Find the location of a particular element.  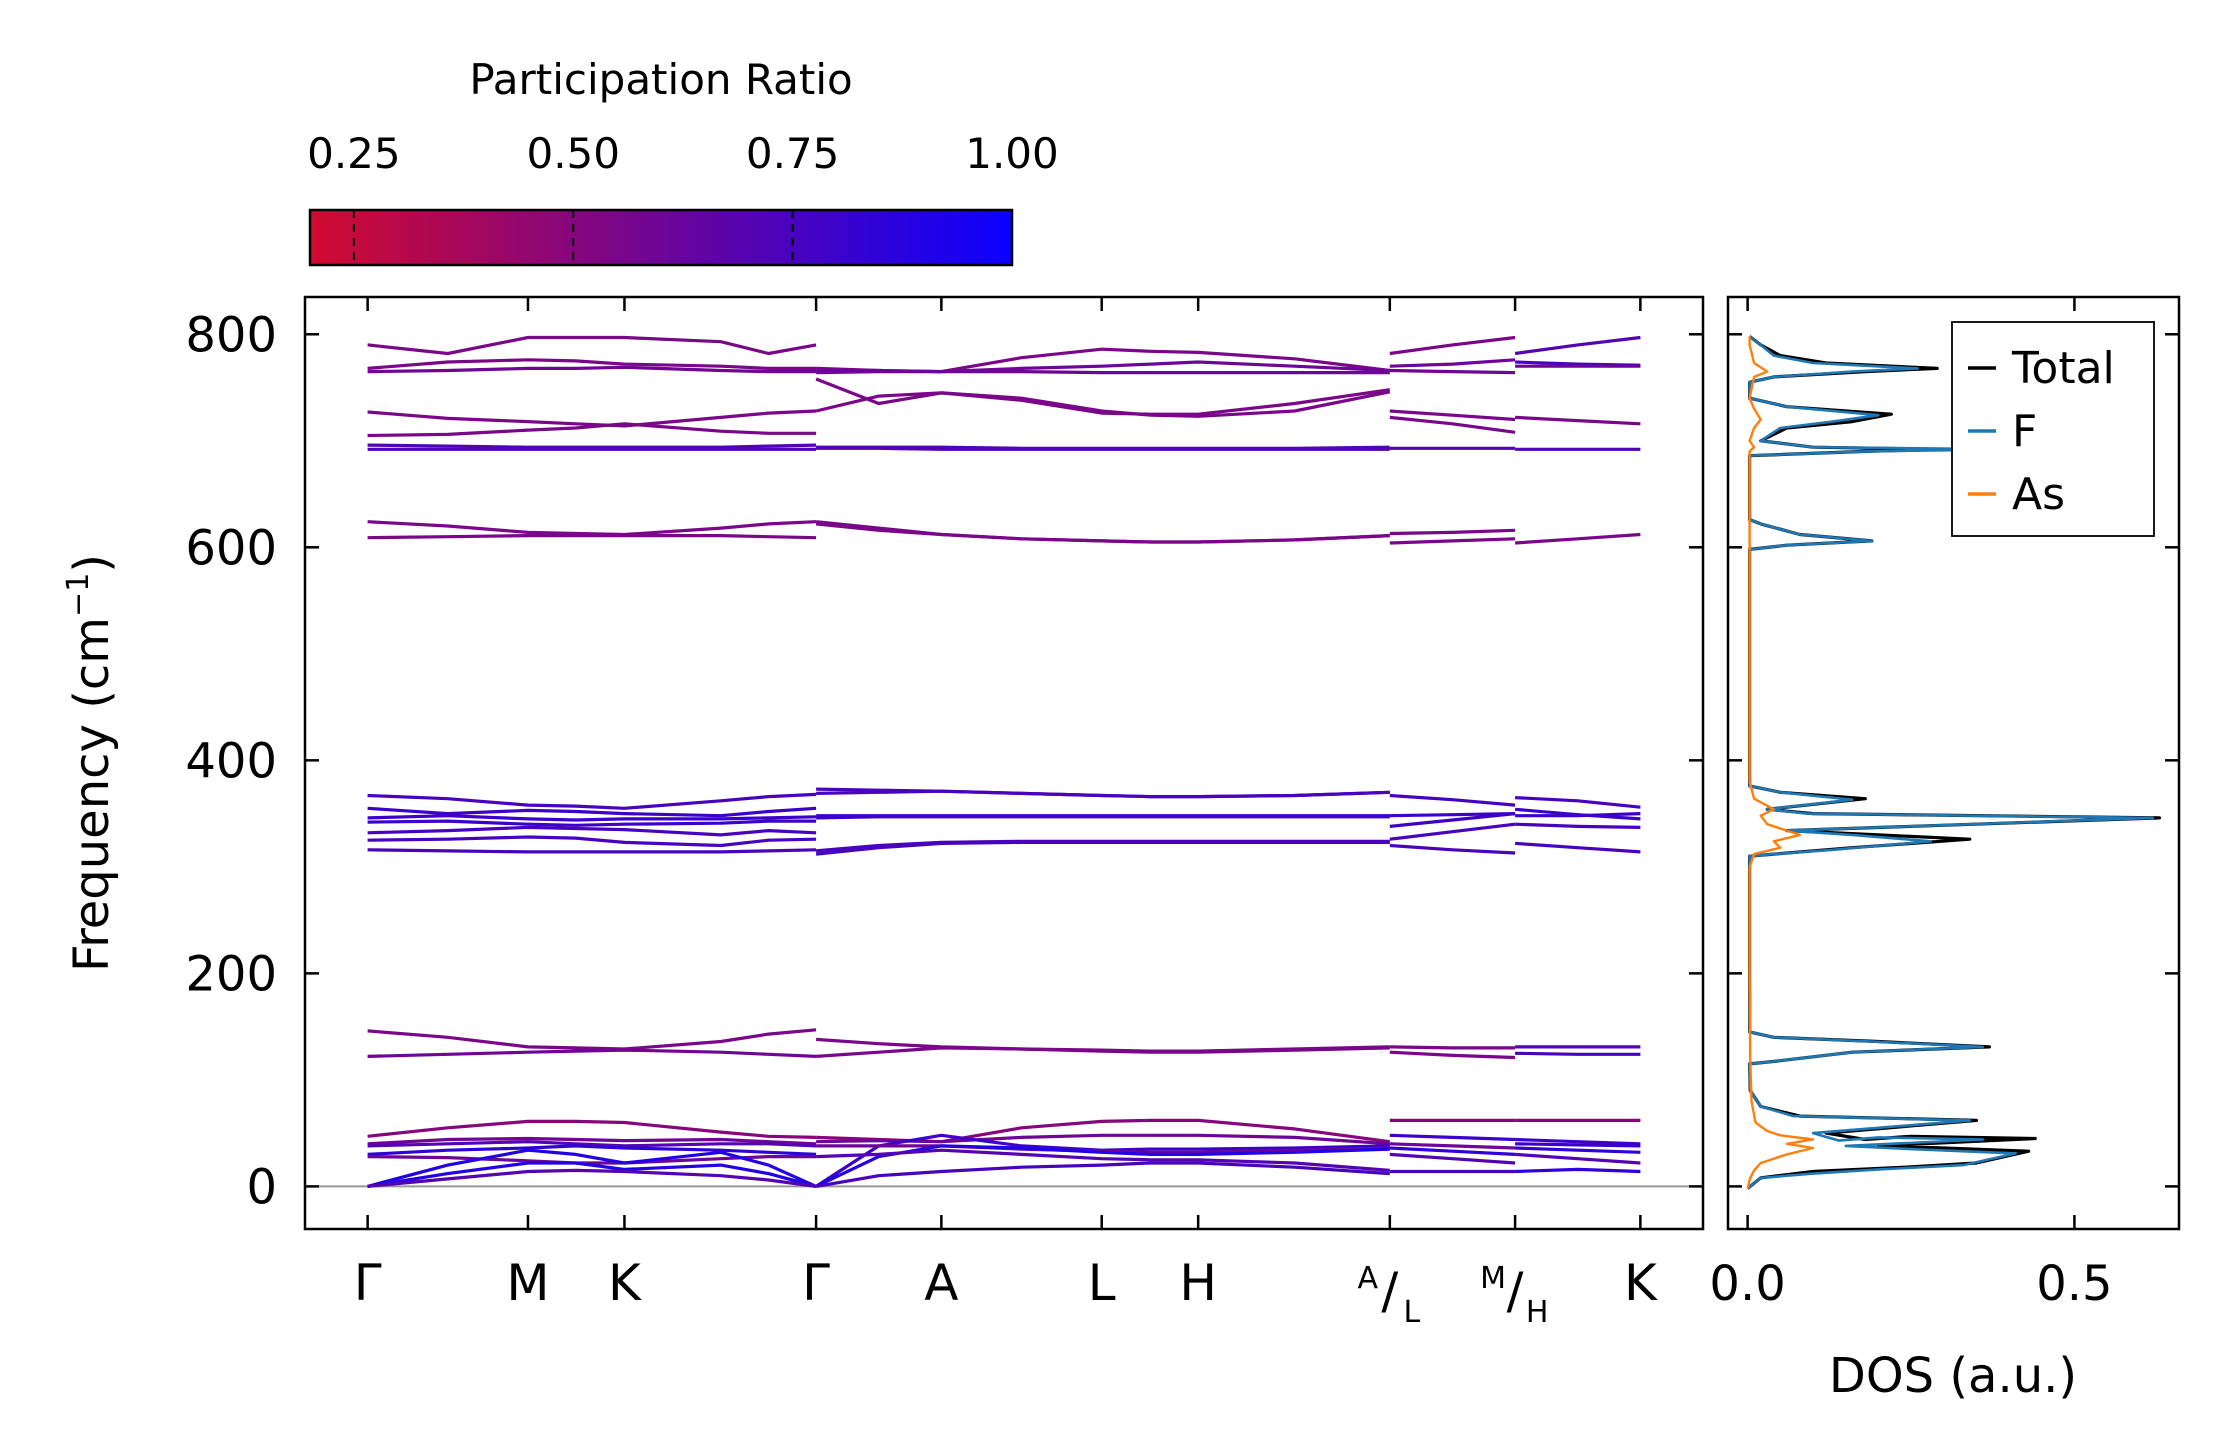

kpoint-label: H is located at coordinates (1198, 1283).